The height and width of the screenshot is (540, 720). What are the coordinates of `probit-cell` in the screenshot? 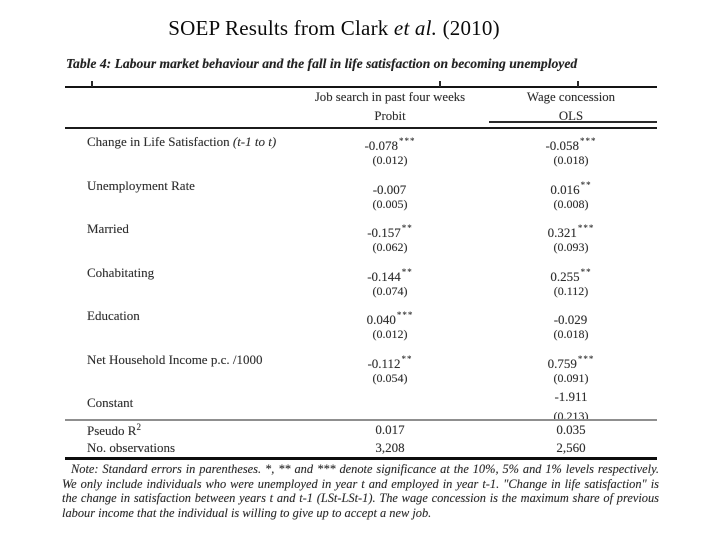 It's located at (390, 404).